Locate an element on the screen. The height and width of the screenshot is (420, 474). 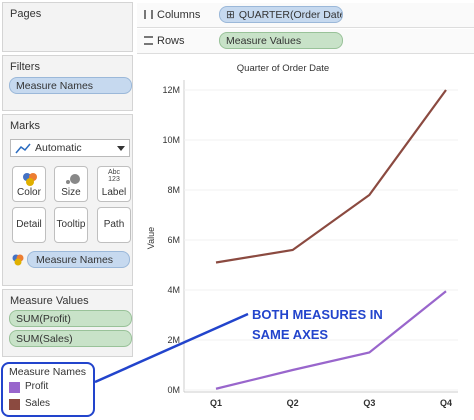
annotation-line-2: SAME AXES is located at coordinates (290, 334).